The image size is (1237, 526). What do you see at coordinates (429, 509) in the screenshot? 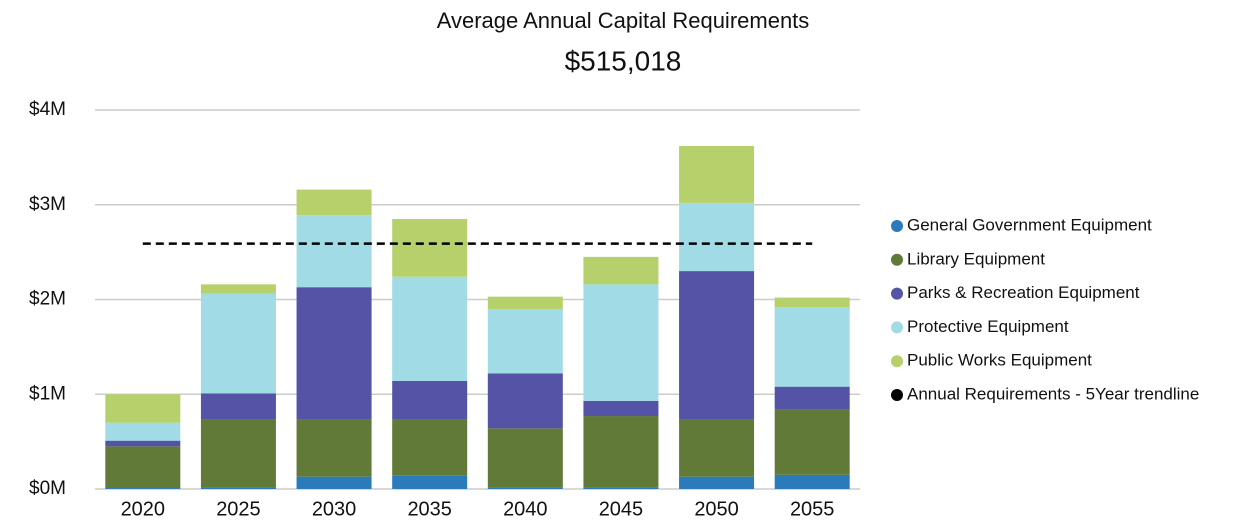
I see `x-tick-label: 2035` at bounding box center [429, 509].